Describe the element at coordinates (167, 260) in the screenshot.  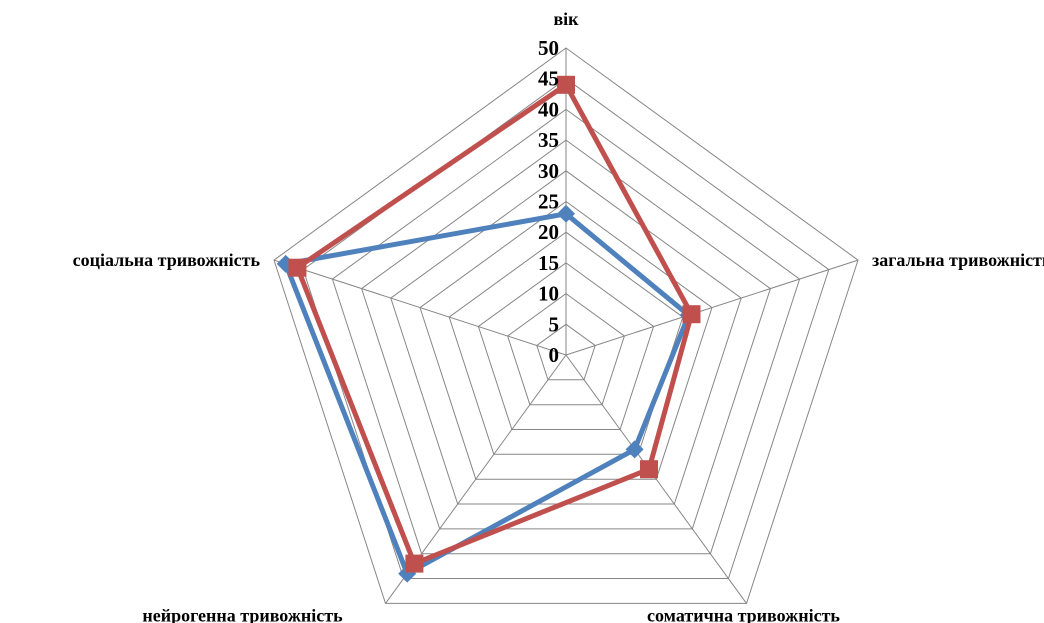
I see `category-label-social-anxiety: соціальна тривожність` at that location.